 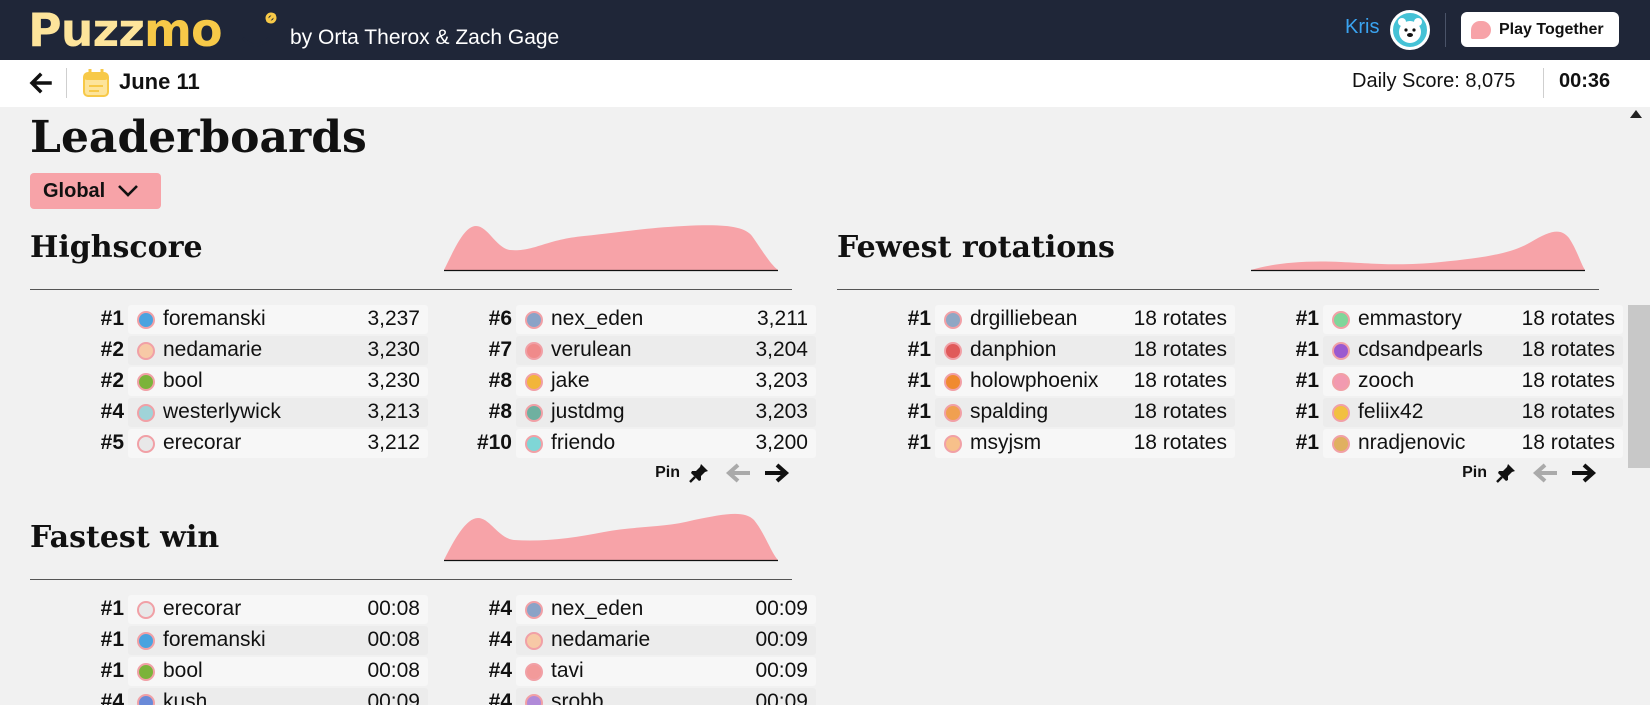 I want to click on leaderboard-row: #4 kush 00:09, so click(x=244, y=696).